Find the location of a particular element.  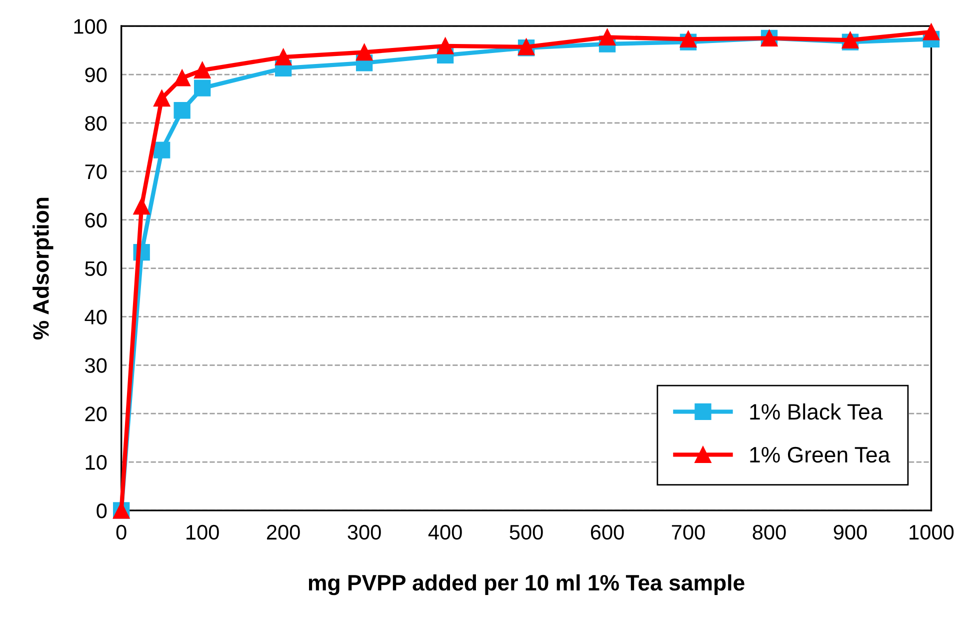

y-tick-label: 10 is located at coordinates (96, 462).